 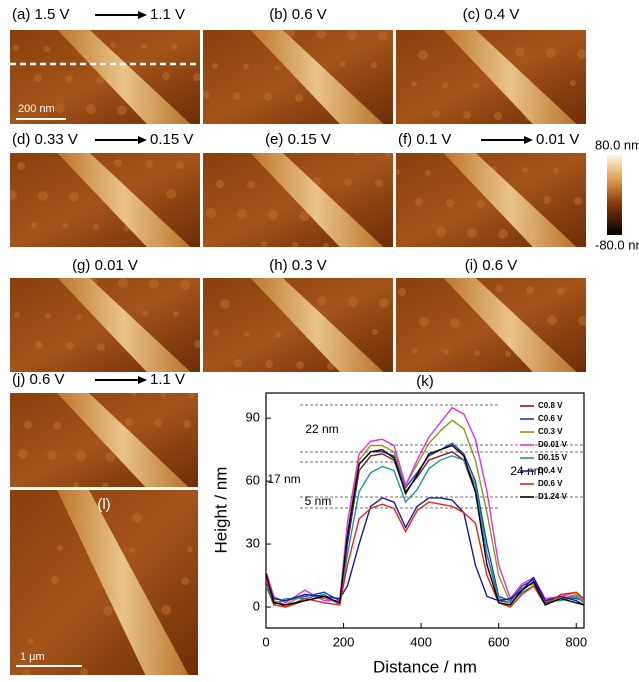 I want to click on panel-label-to: 0.15 V, so click(x=171, y=139).